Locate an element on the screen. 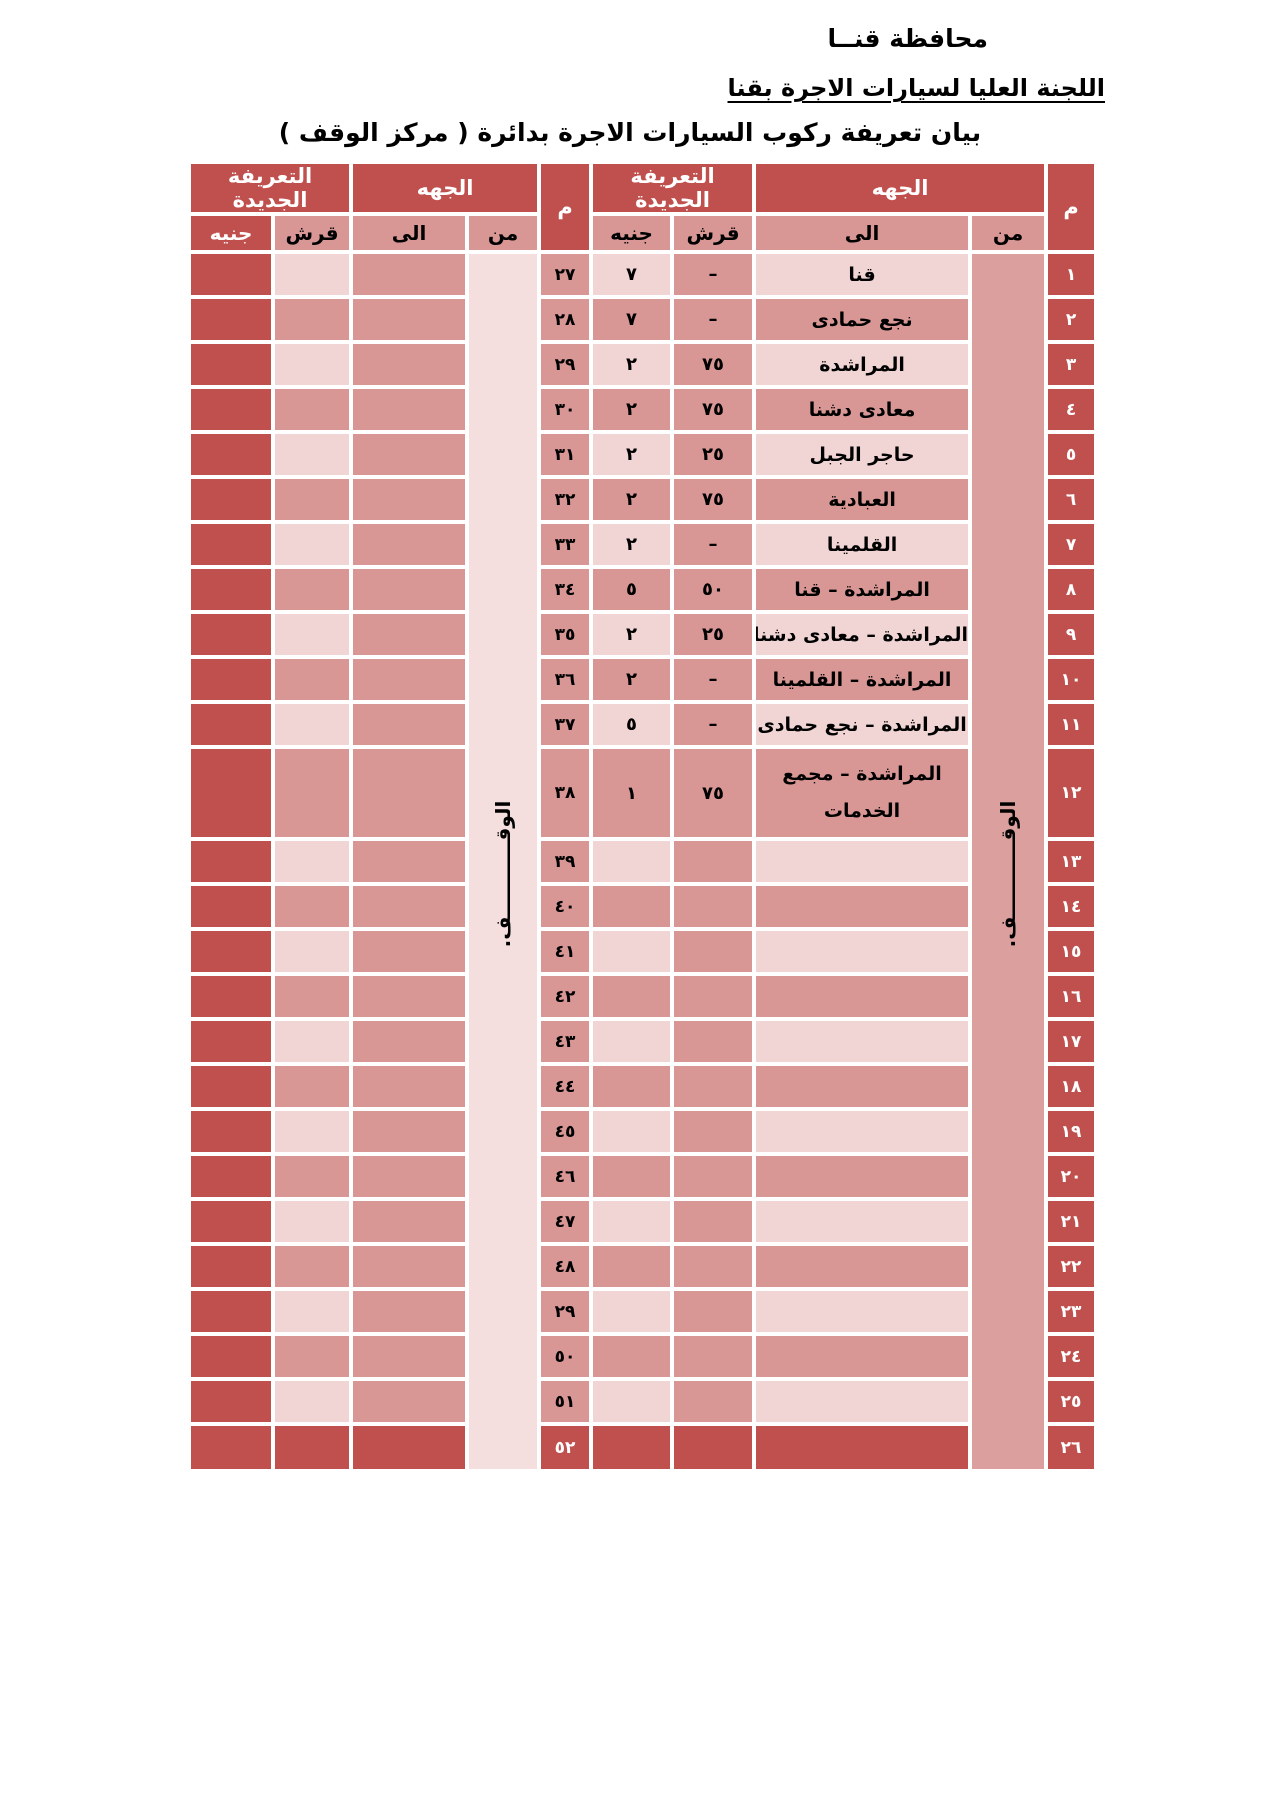 The width and height of the screenshot is (1271, 1797). table-row: ١٦ ٤٢ is located at coordinates (643, 996).